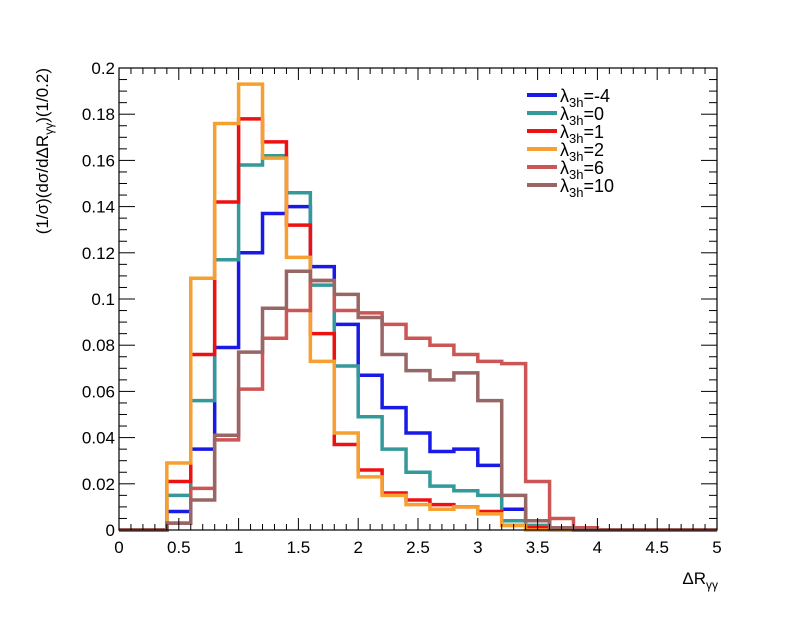 This screenshot has width=798, height=625. I want to click on y-tick-label: 0.18, so click(98, 114).